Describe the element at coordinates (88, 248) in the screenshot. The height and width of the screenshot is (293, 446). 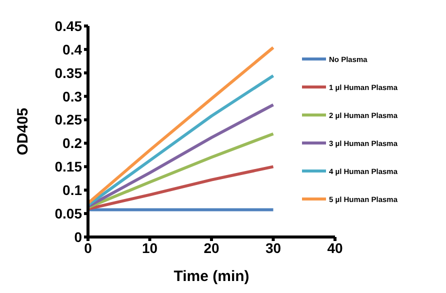
I see `x-tick-label: 0` at that location.